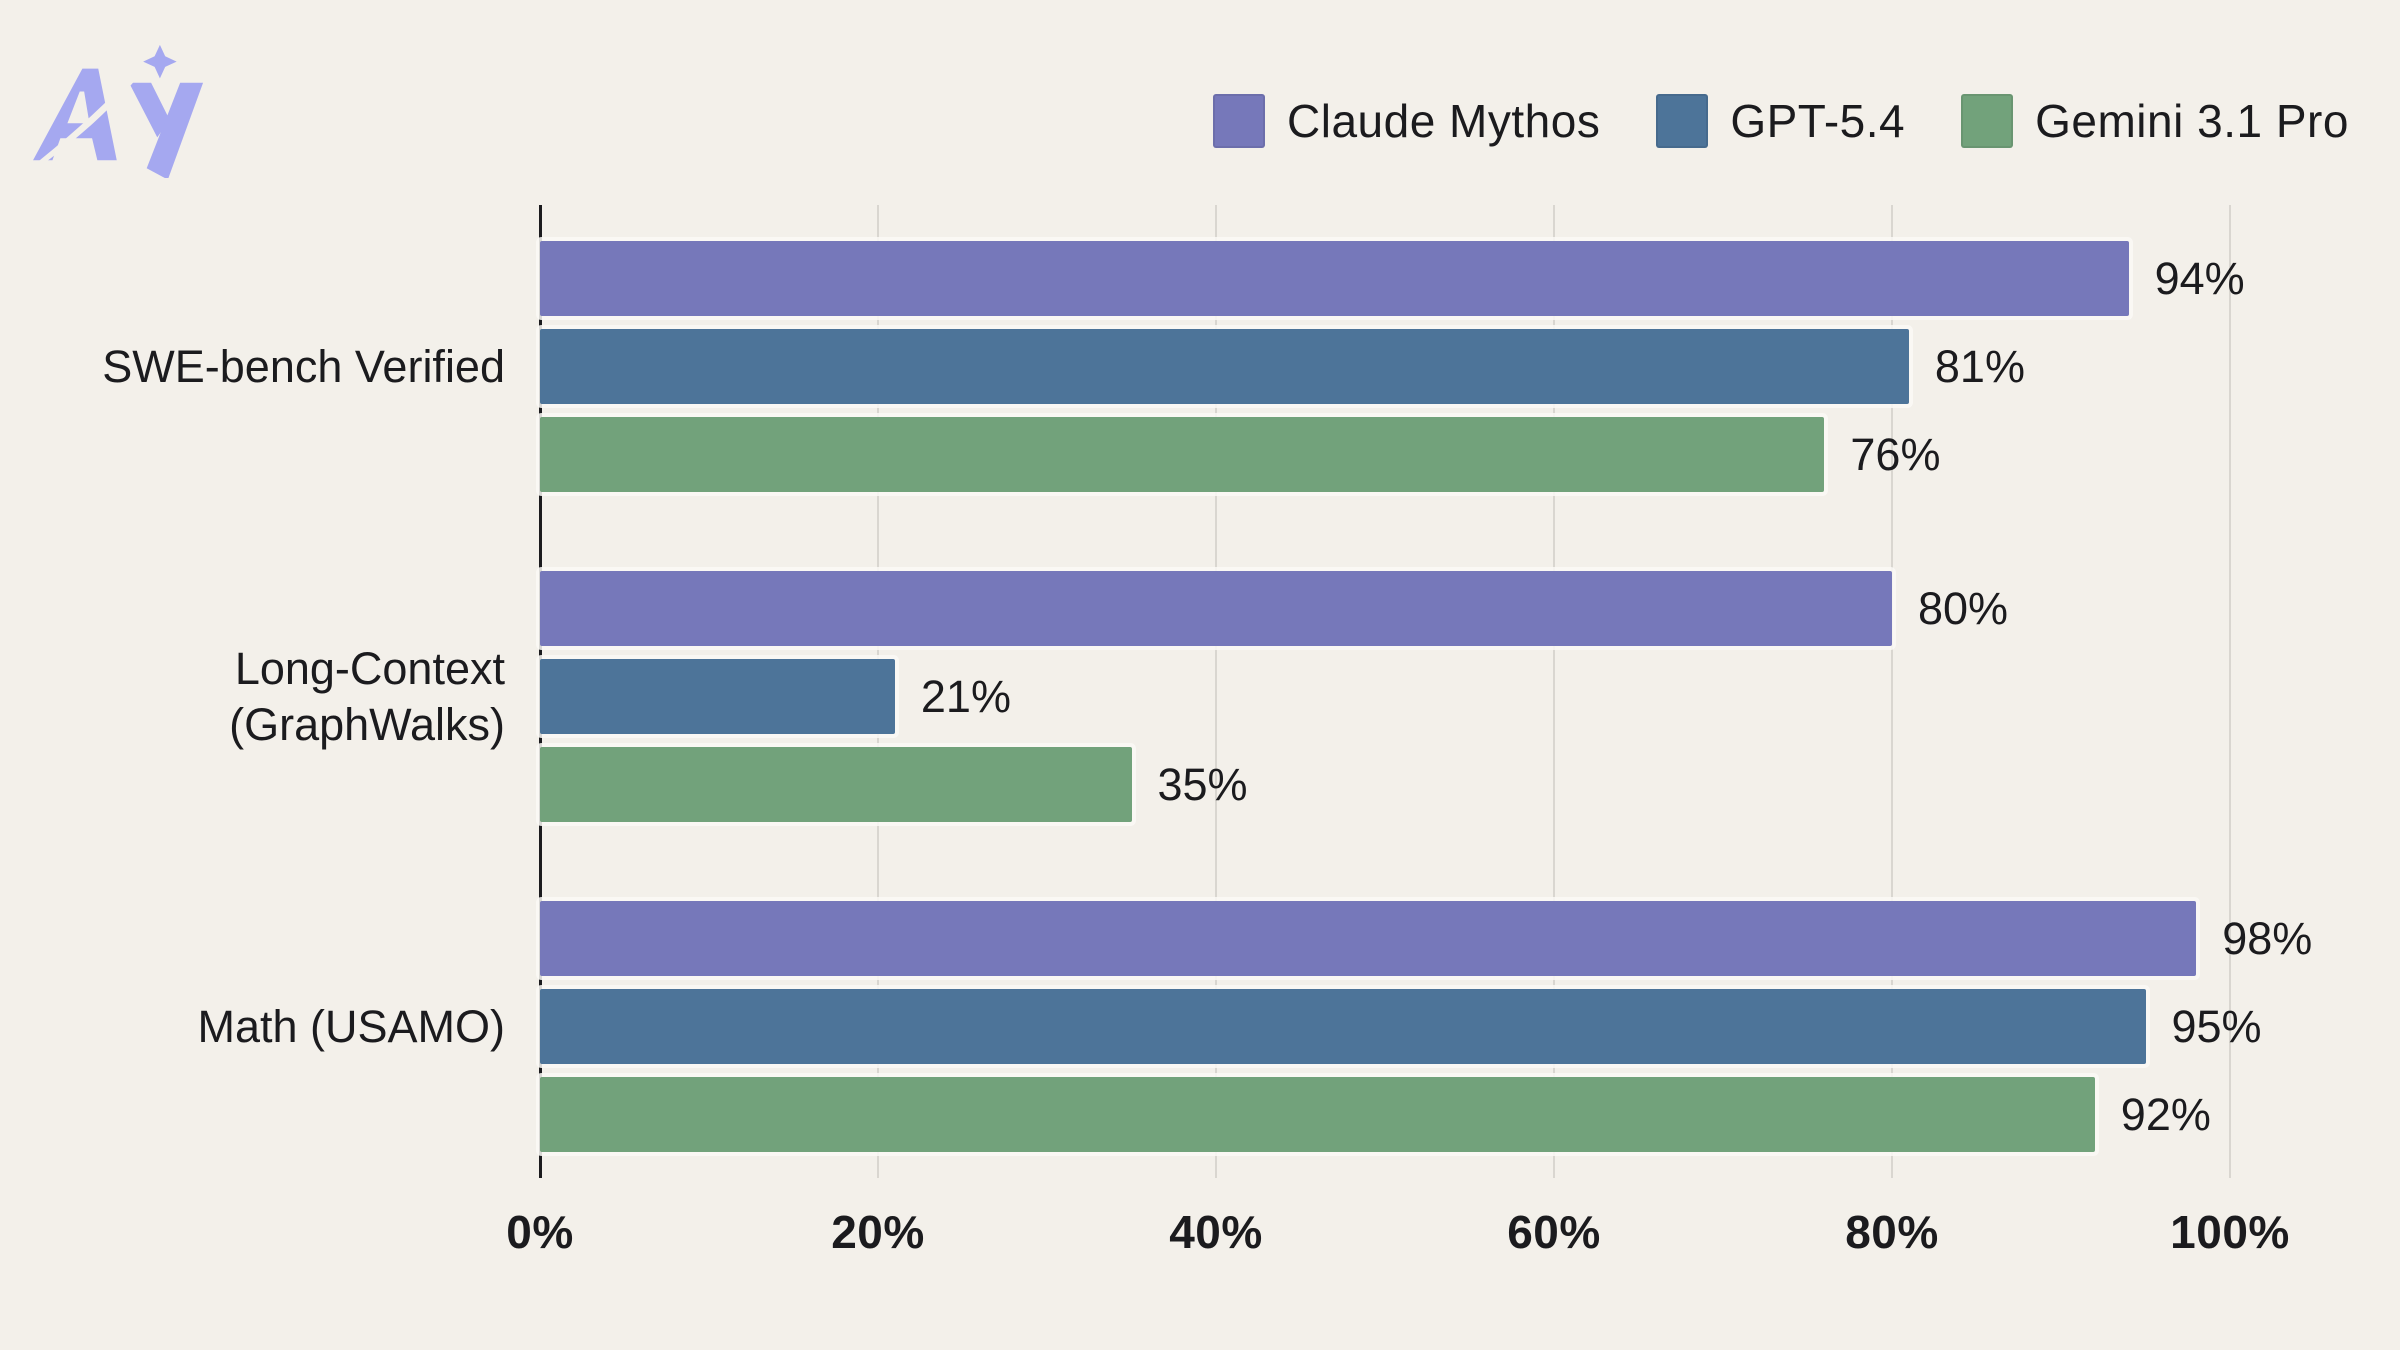  Describe the element at coordinates (75, 114) in the screenshot. I see `logo-letter-a` at that location.